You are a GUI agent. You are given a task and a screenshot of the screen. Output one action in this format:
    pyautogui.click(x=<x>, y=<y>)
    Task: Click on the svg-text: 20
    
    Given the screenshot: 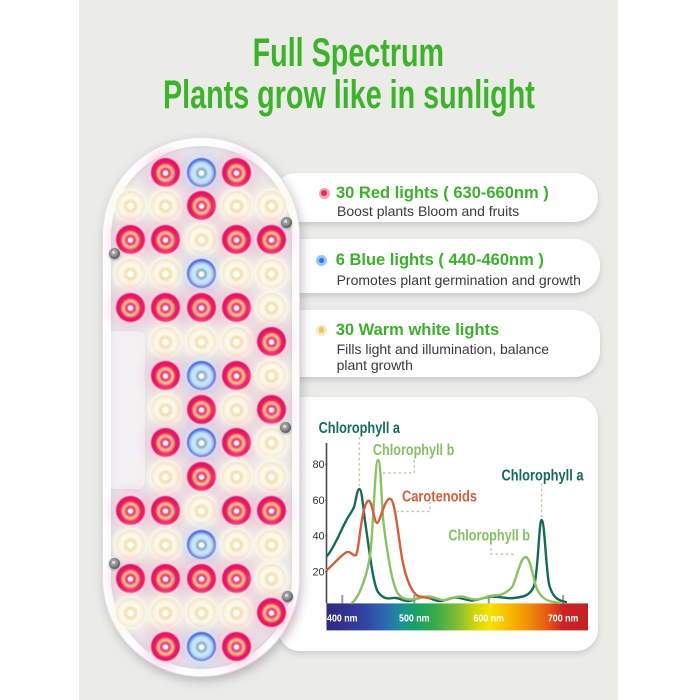 What is the action you would take?
    pyautogui.click(x=318, y=573)
    